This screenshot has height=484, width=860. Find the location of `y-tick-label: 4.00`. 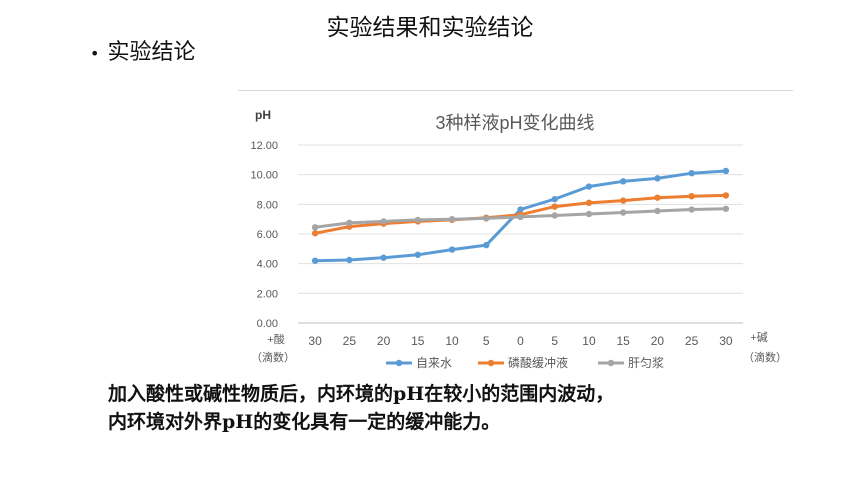

y-tick-label: 4.00 is located at coordinates (267, 265).